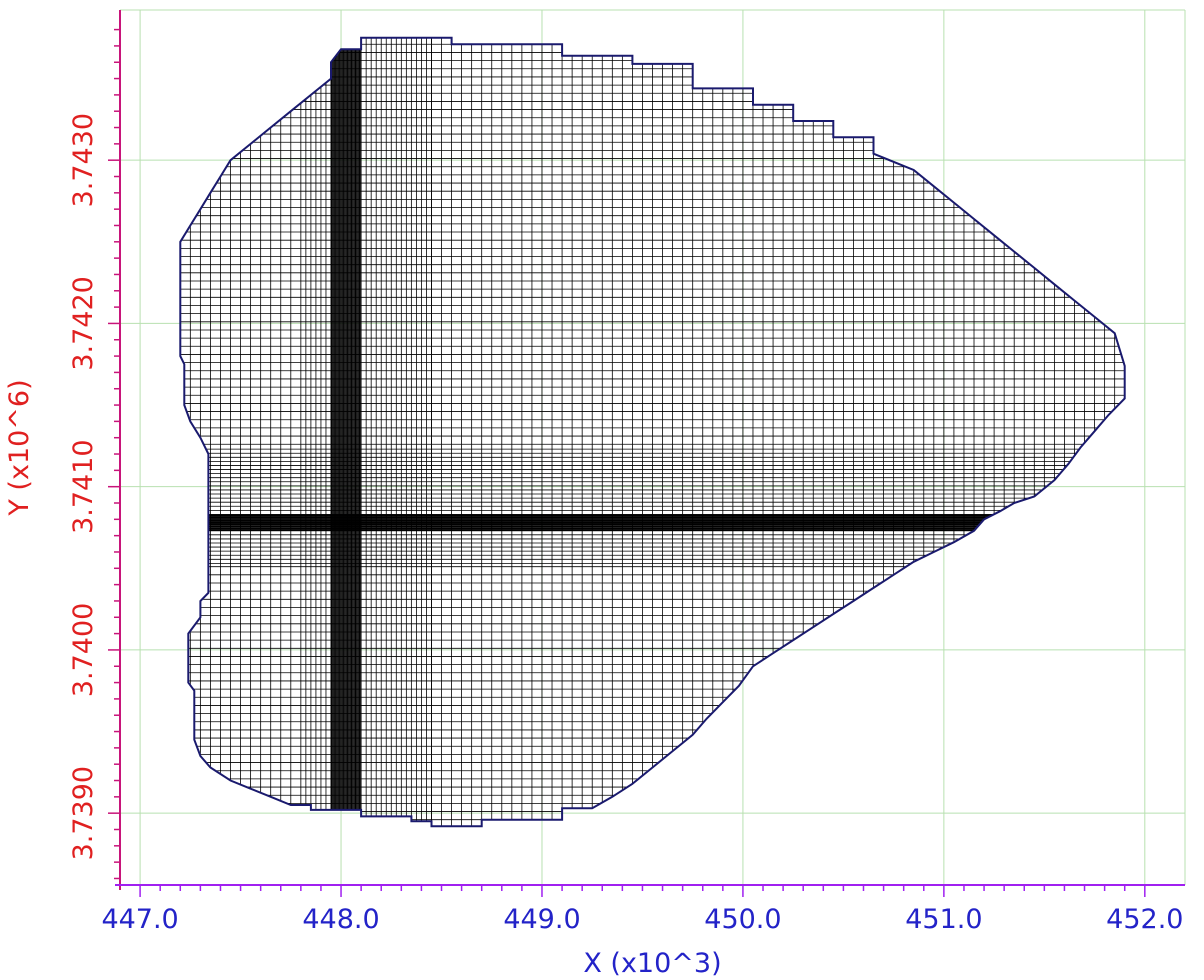  I want to click on y-axis-ticks: 3.7390 3.7400 3.7410 3.7420 3.7430, so click(94, 454).